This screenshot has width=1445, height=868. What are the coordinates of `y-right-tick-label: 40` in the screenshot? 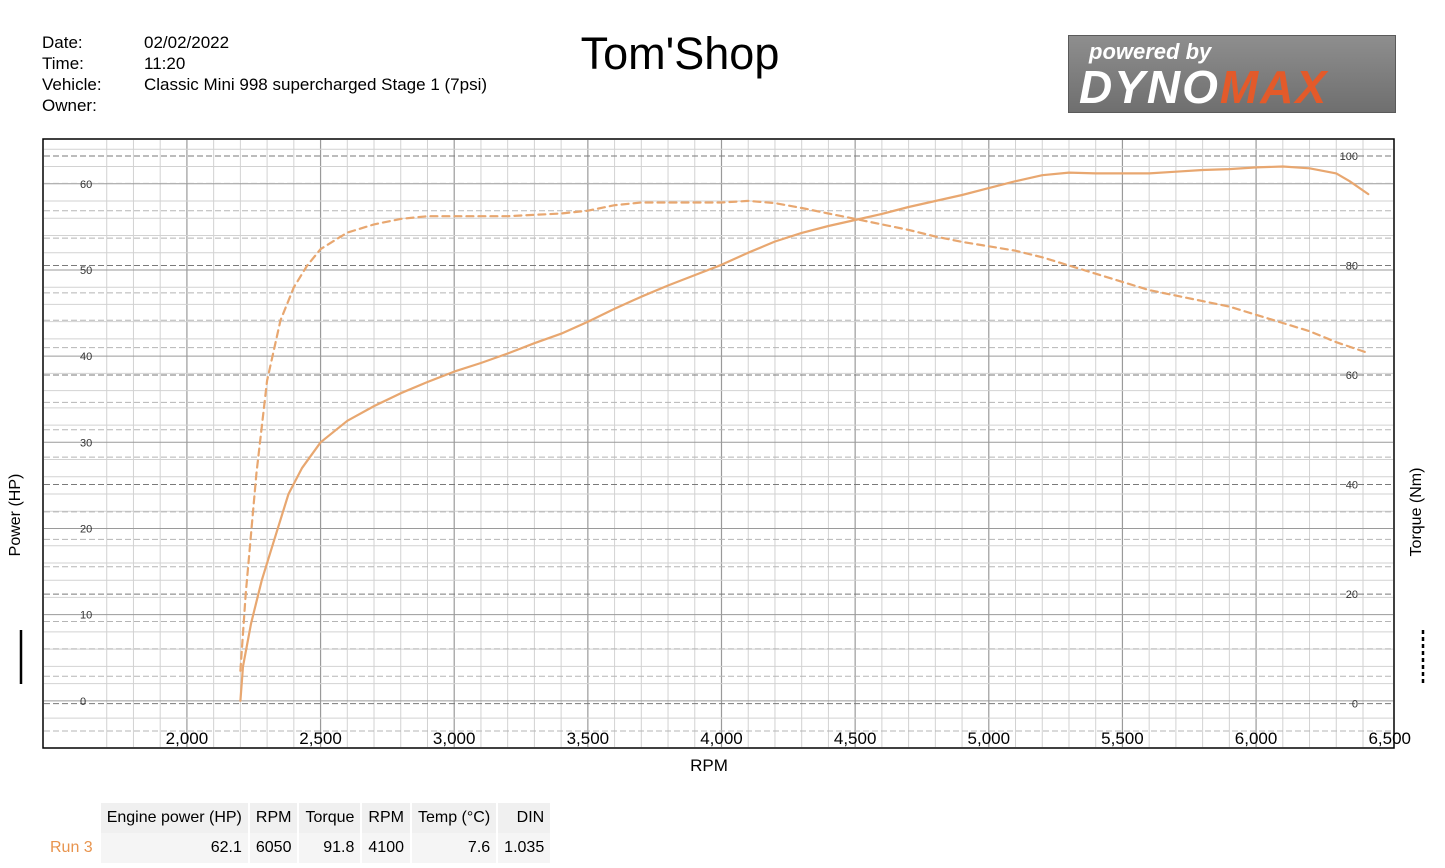 It's located at (1352, 486).